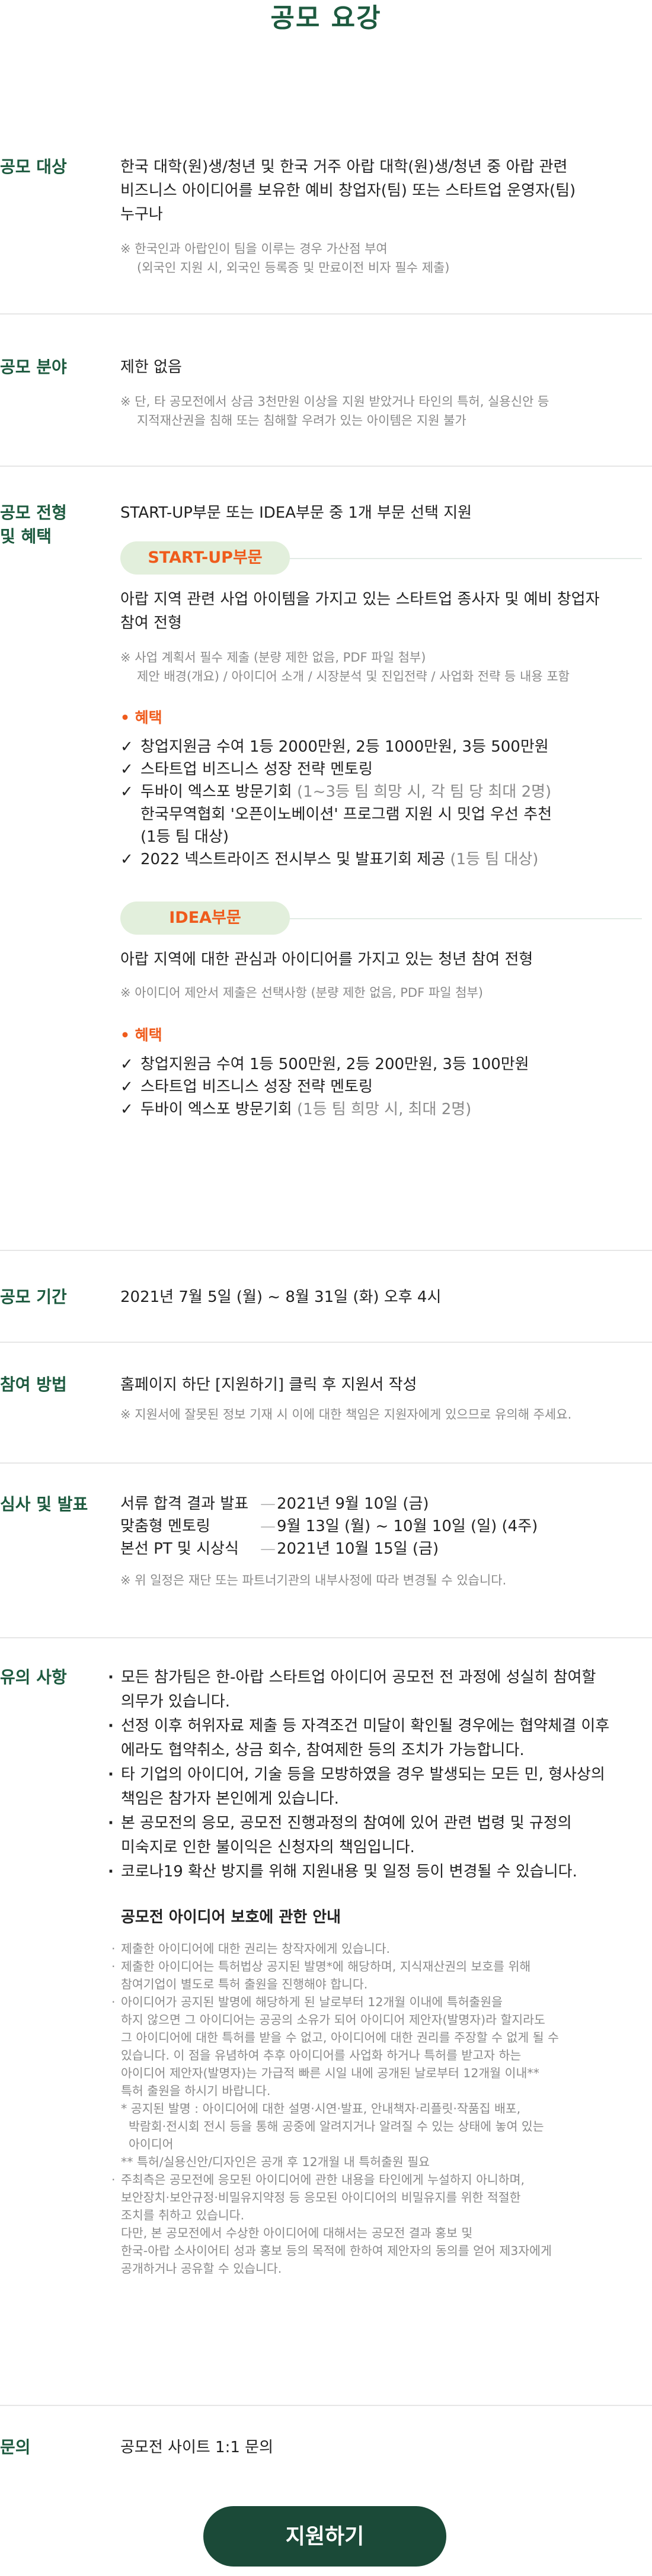 This screenshot has height=2576, width=652. What do you see at coordinates (141, 1035) in the screenshot?
I see `idea-benefit-title: • 혜택` at bounding box center [141, 1035].